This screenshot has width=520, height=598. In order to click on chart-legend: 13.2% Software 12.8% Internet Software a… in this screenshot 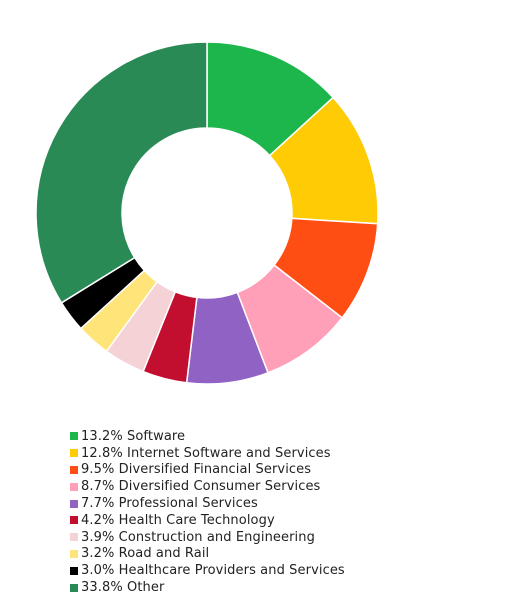, I will do `click(207, 512)`.